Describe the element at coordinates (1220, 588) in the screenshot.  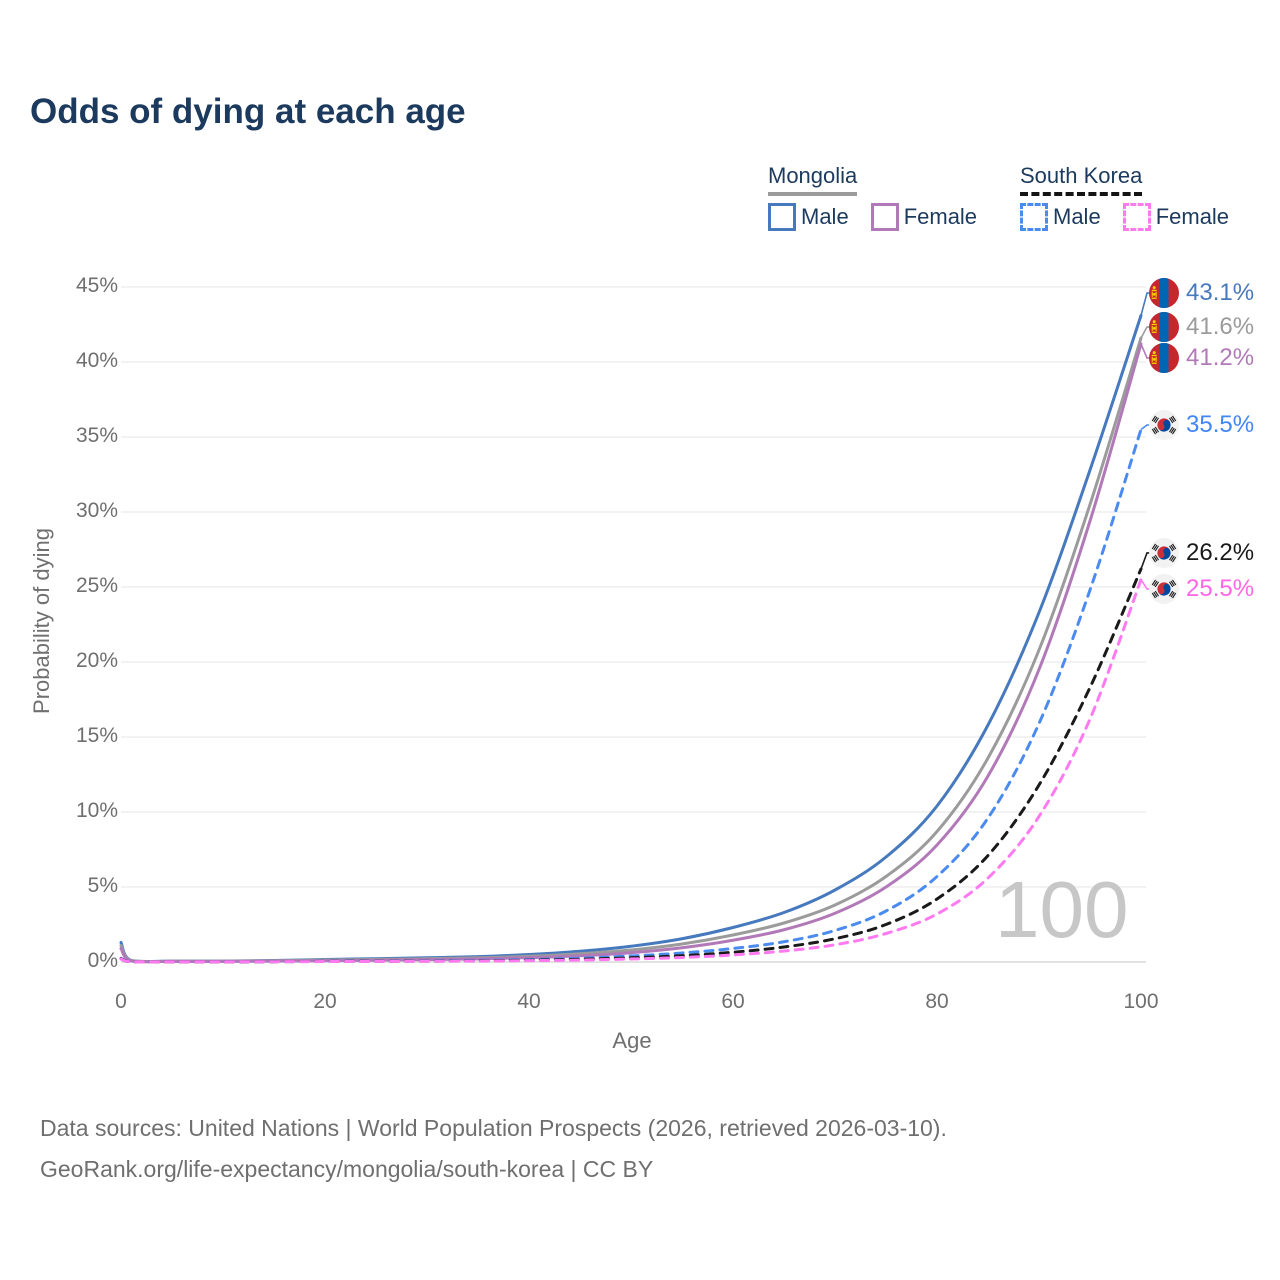
I see `value-label-text: 25.5%` at that location.